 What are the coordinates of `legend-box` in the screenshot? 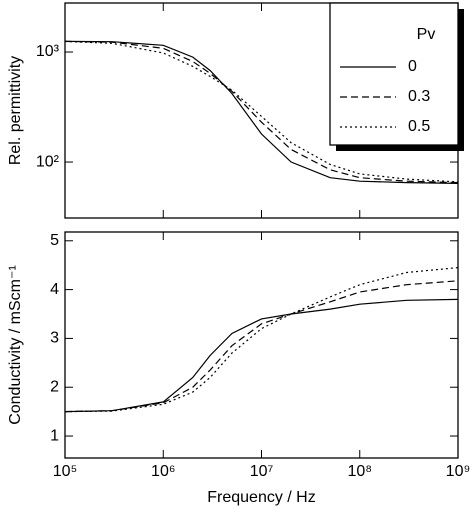 It's located at (394, 74).